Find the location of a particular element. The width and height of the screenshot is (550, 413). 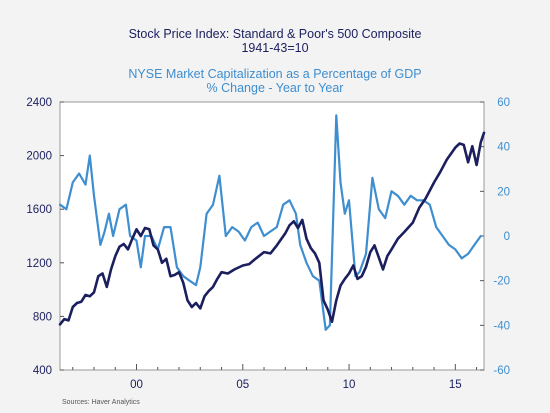

left-axis-tick-label: 2000 is located at coordinates (39, 157).